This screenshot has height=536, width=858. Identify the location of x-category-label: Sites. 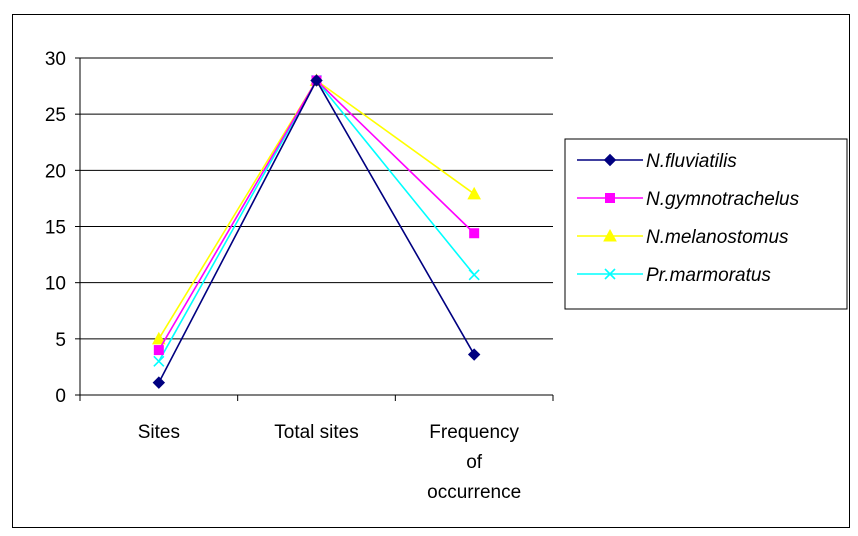
(159, 432).